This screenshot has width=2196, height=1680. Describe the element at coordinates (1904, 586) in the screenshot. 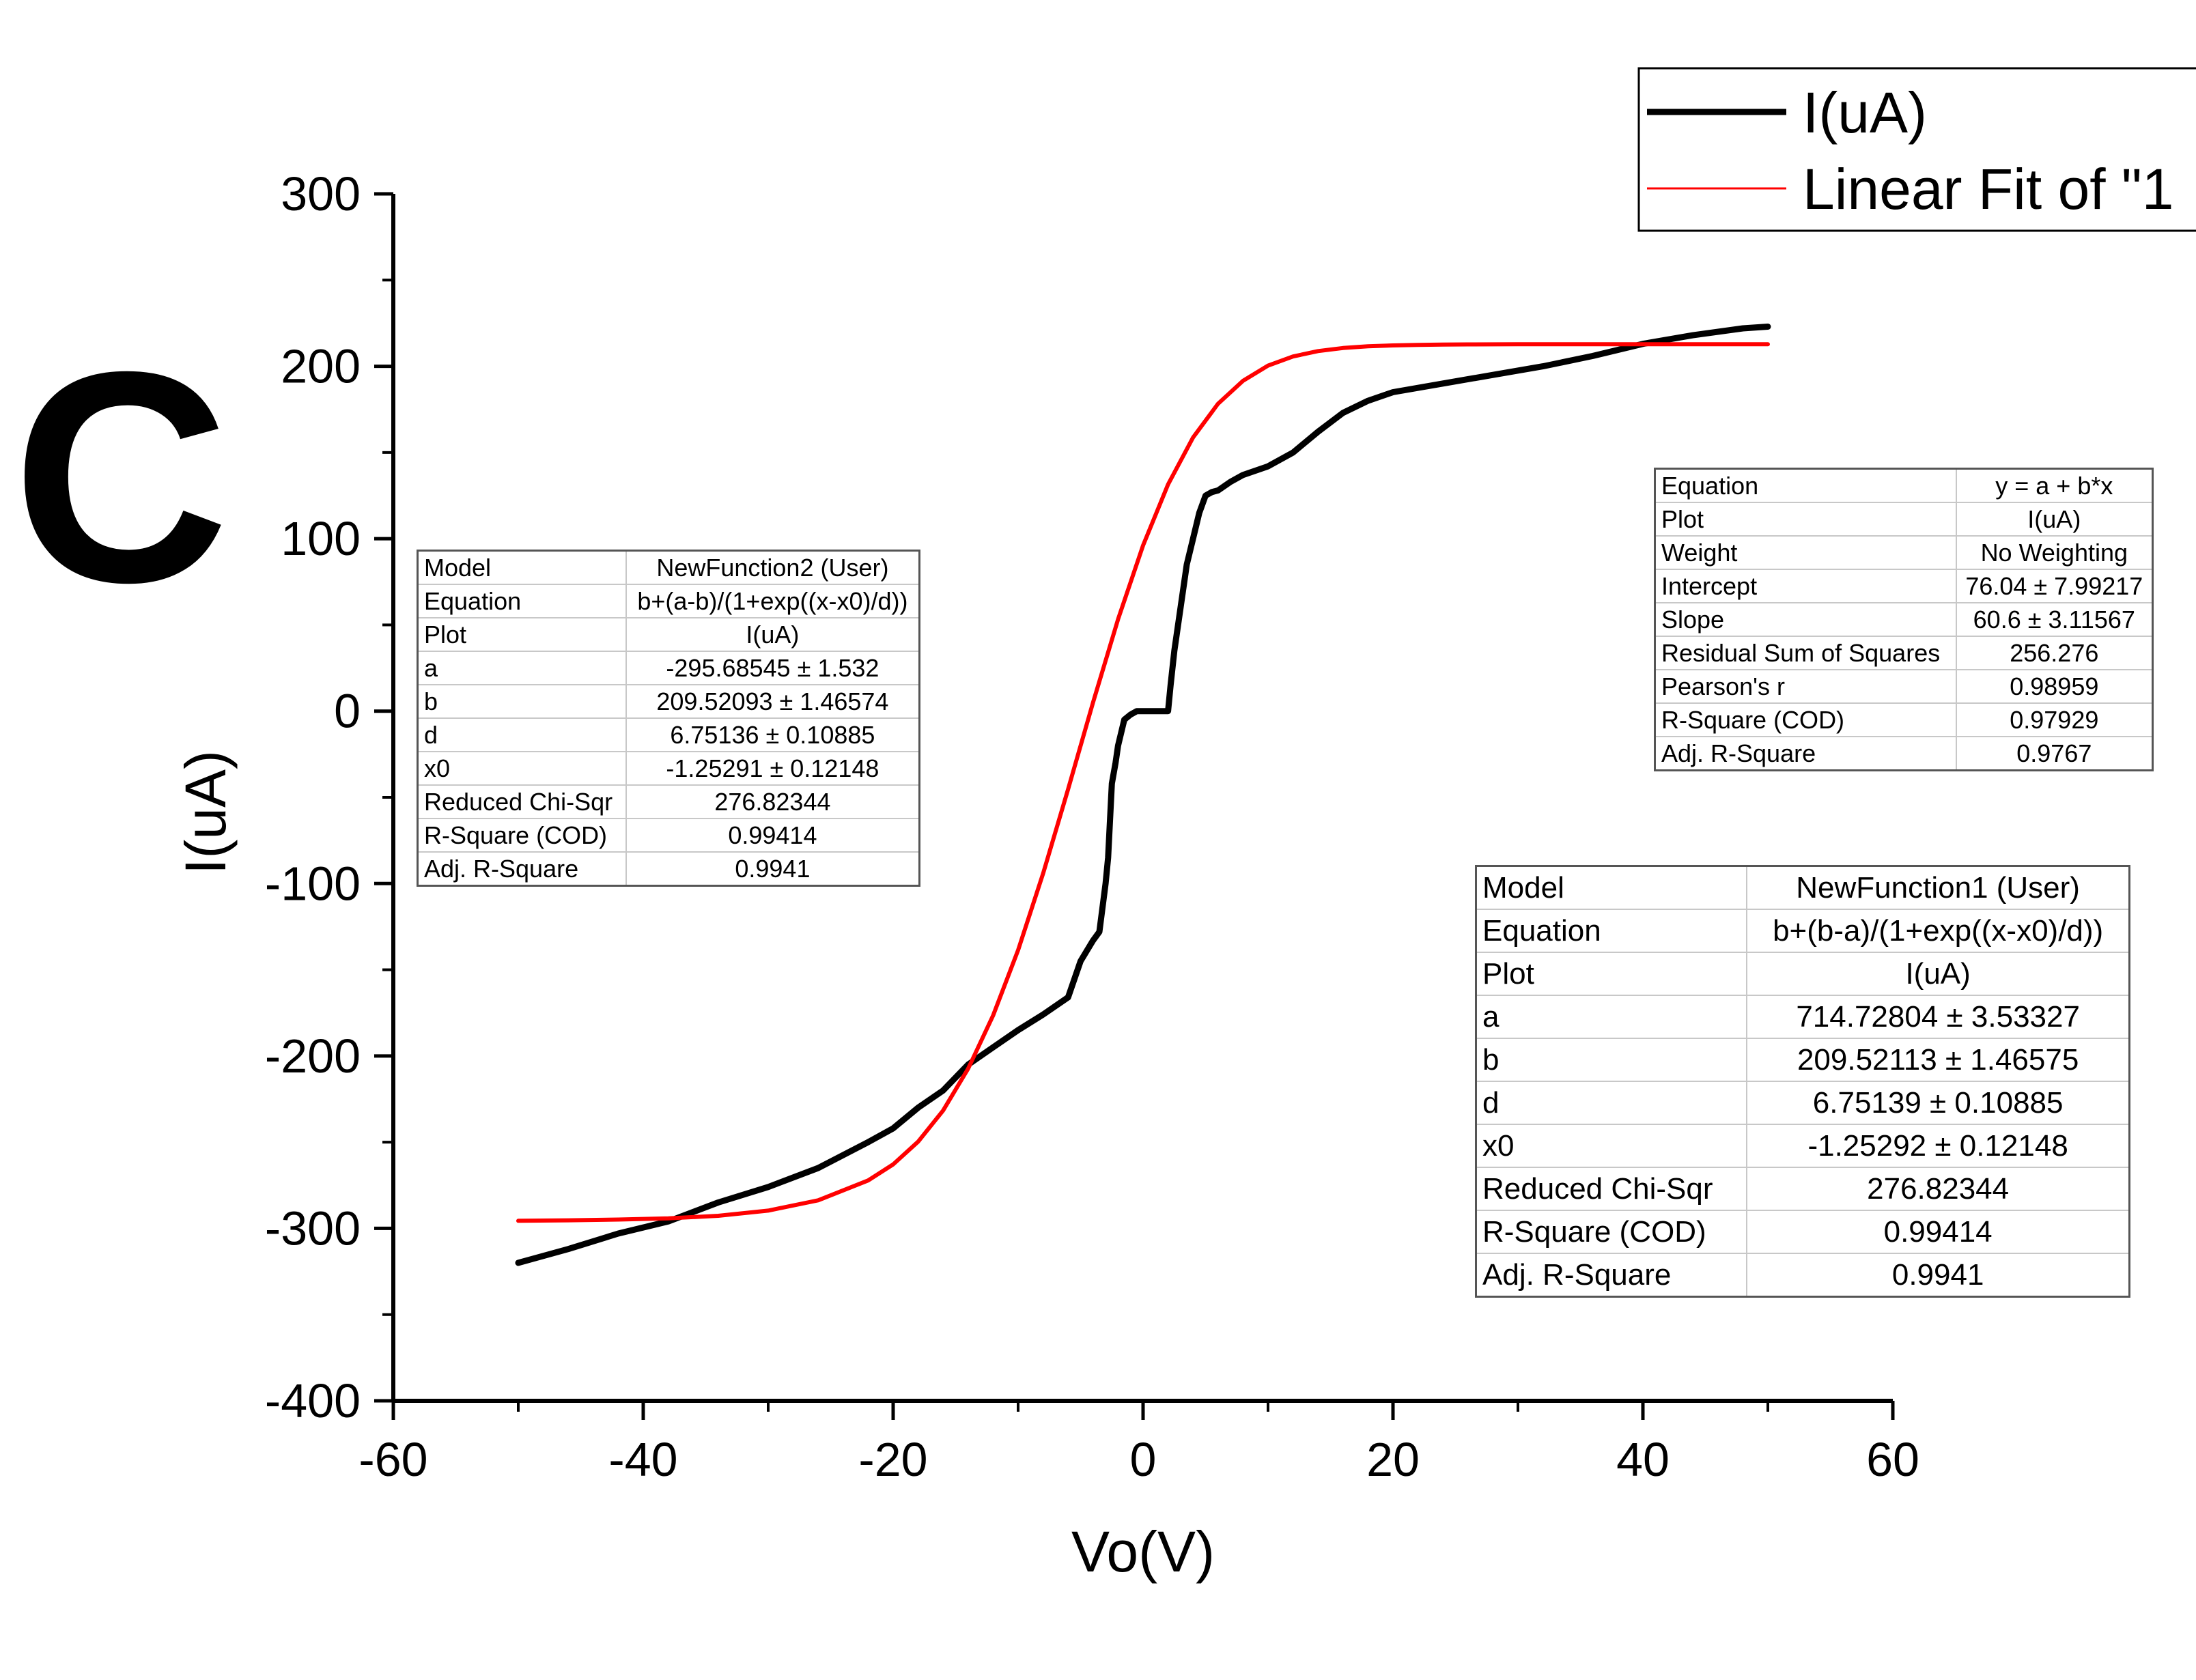

I see `fit-table-row: Intercept 76.04 ± 7.99217` at that location.